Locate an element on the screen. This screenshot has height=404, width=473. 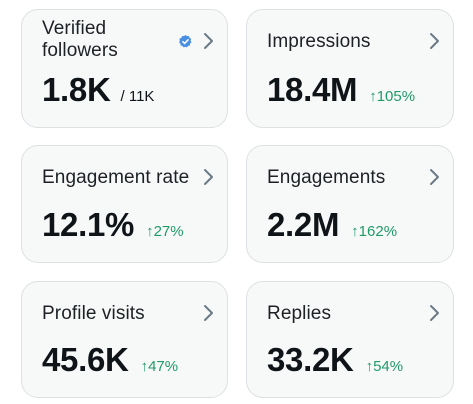
card-label: Replies is located at coordinates (299, 313).